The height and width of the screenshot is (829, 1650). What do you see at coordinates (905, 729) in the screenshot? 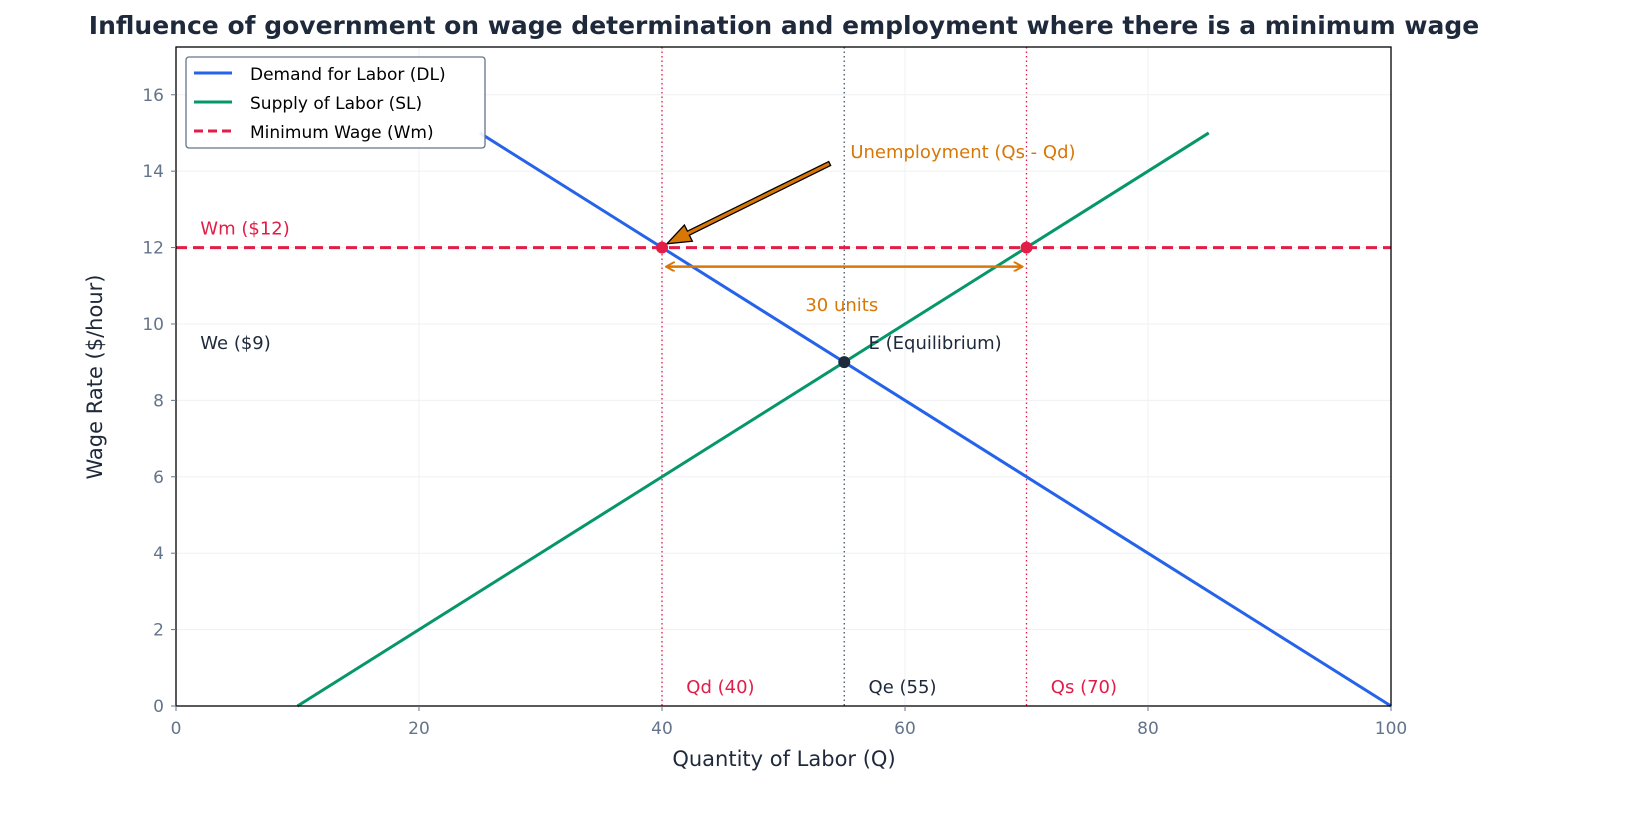
I see `x-tick-label: 60` at bounding box center [905, 729].